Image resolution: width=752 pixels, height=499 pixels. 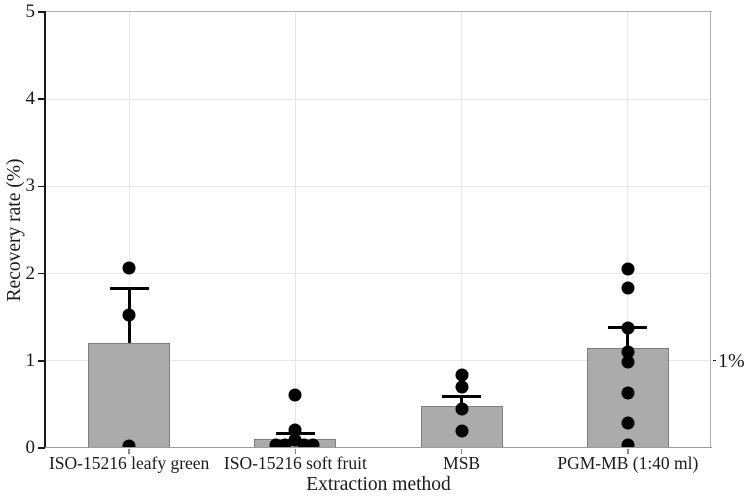 What do you see at coordinates (731, 360) in the screenshot?
I see `reference-line-label: 1%` at bounding box center [731, 360].